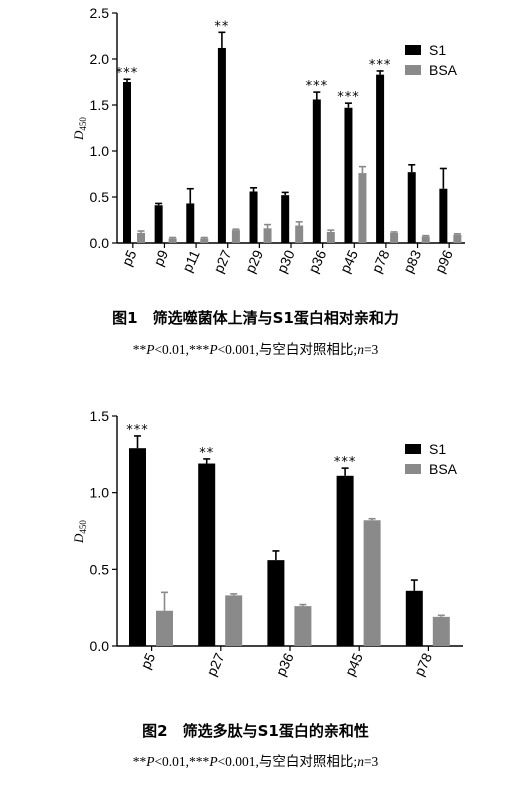 This screenshot has width=511, height=795. What do you see at coordinates (457, 238) in the screenshot?
I see `bar-BSA-p96` at bounding box center [457, 238].